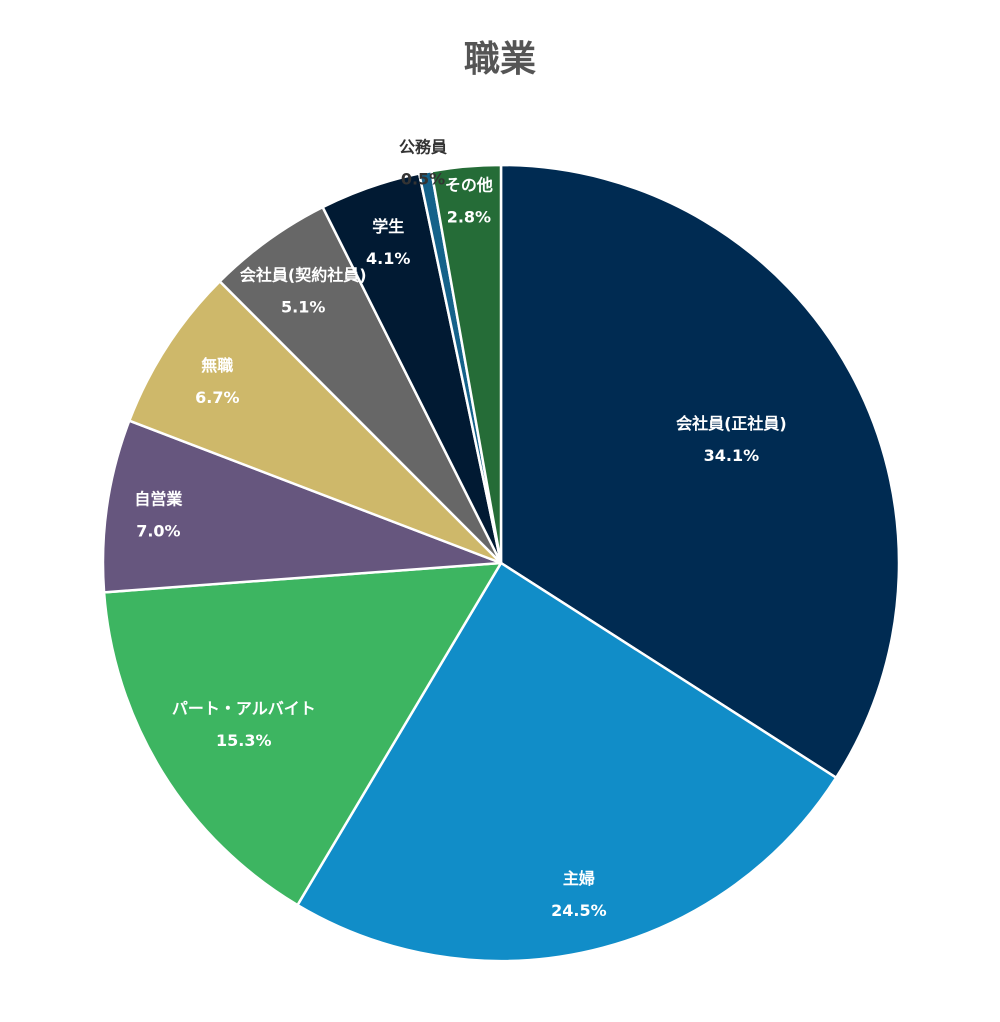 This screenshot has height=1022, width=1000. I want to click on slice-6-value-label: 5.1%, so click(303, 307).